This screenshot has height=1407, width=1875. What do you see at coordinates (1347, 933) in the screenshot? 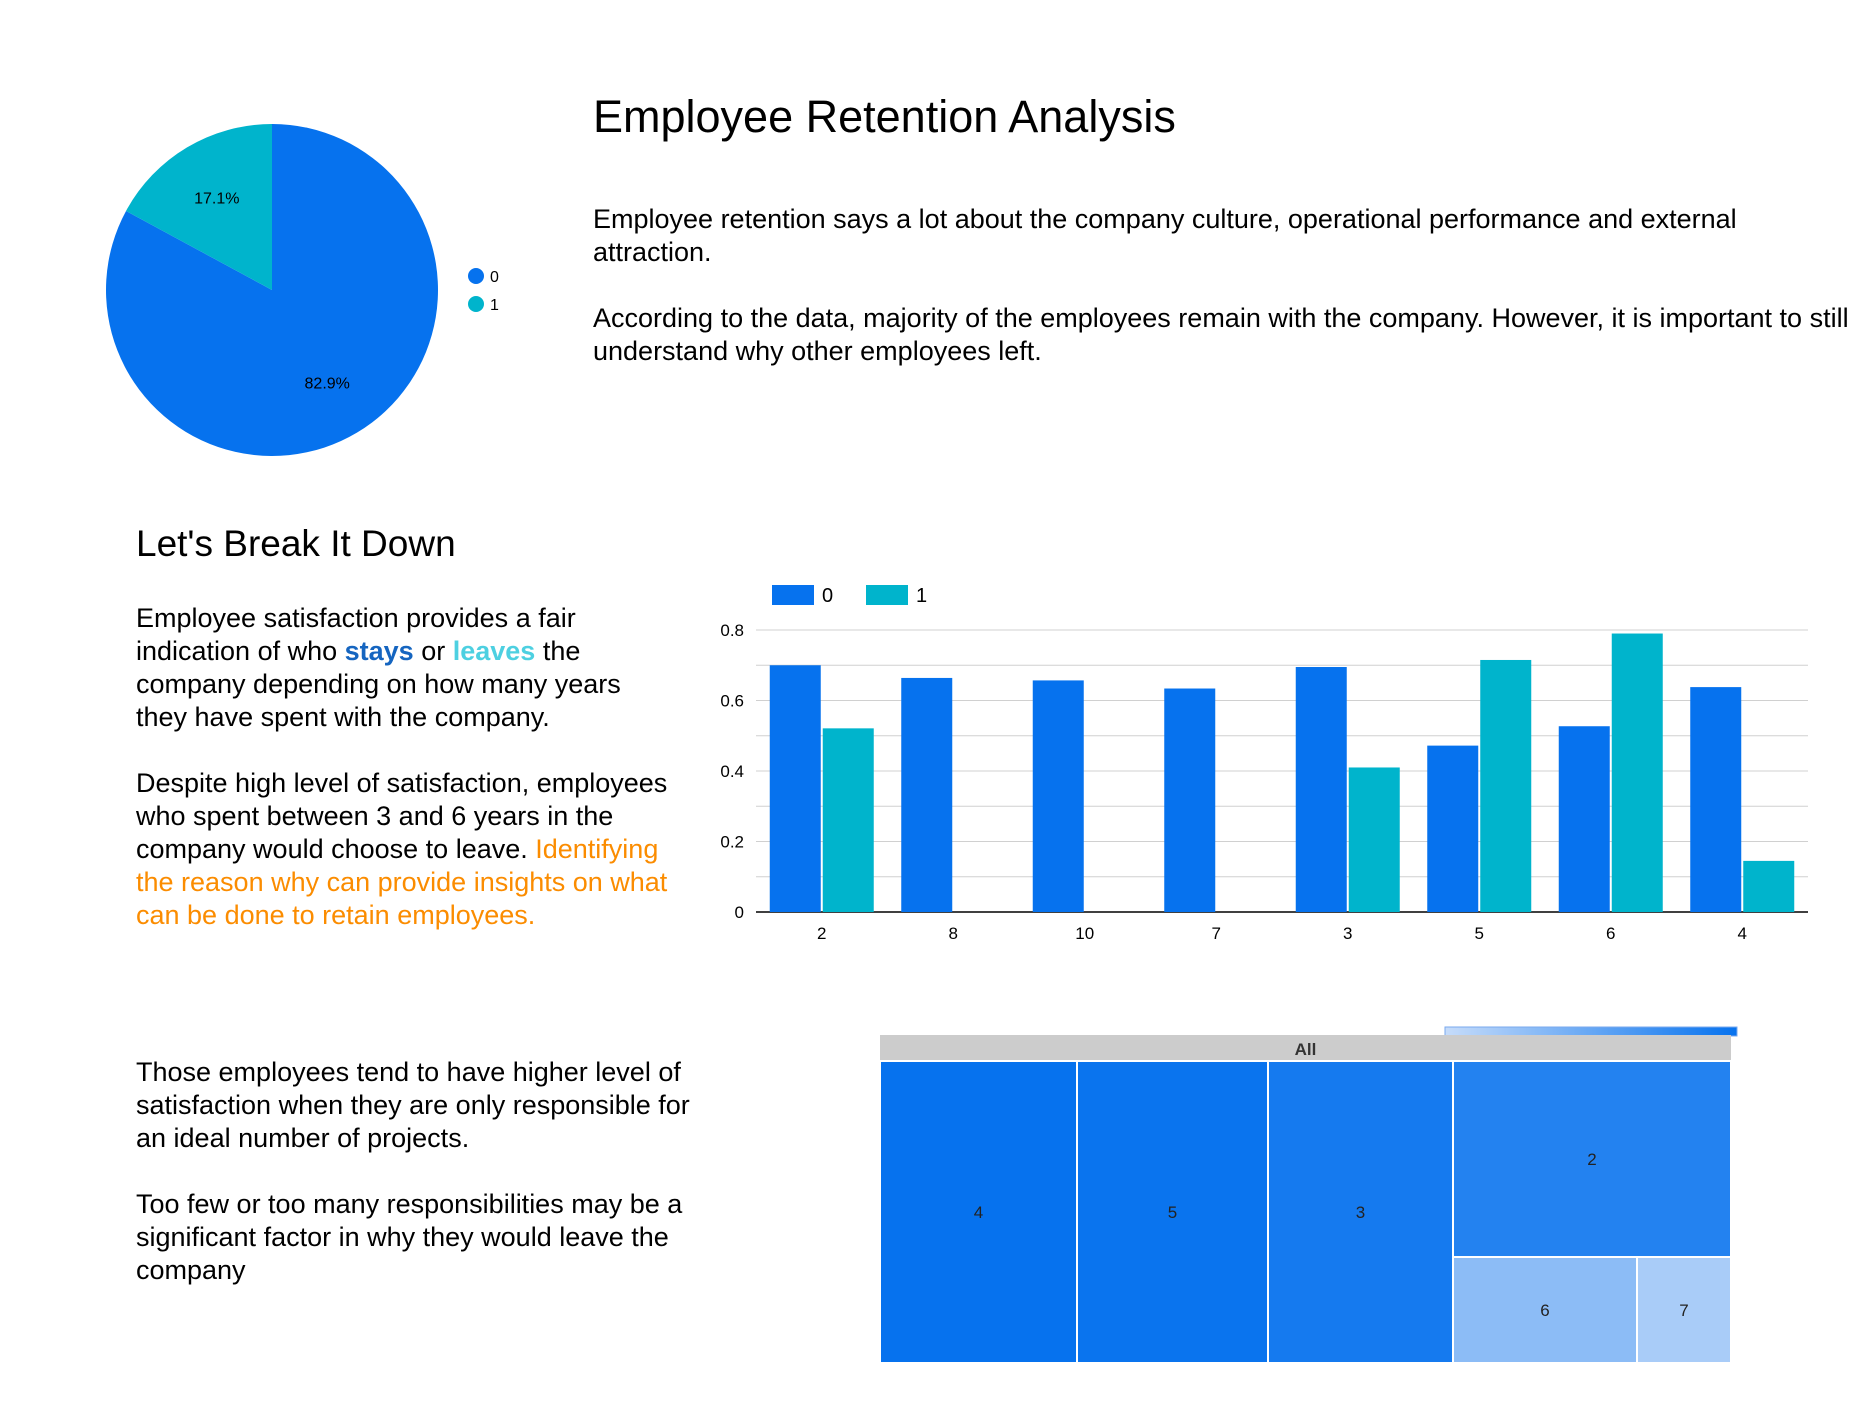
I see `x-tick-label: 3` at bounding box center [1347, 933].